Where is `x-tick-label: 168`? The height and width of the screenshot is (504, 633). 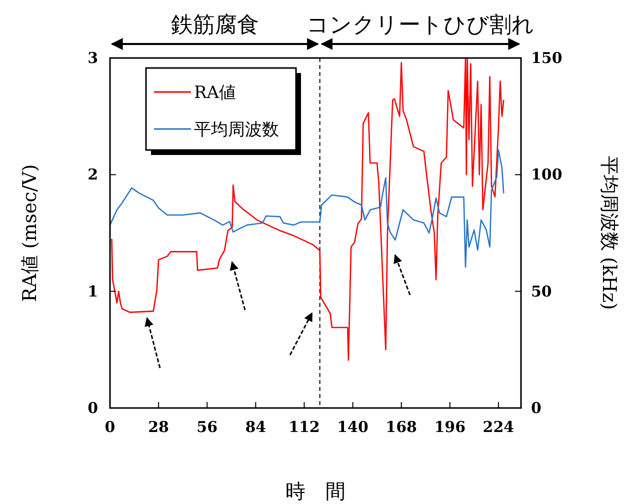 x-tick-label: 168 is located at coordinates (401, 427).